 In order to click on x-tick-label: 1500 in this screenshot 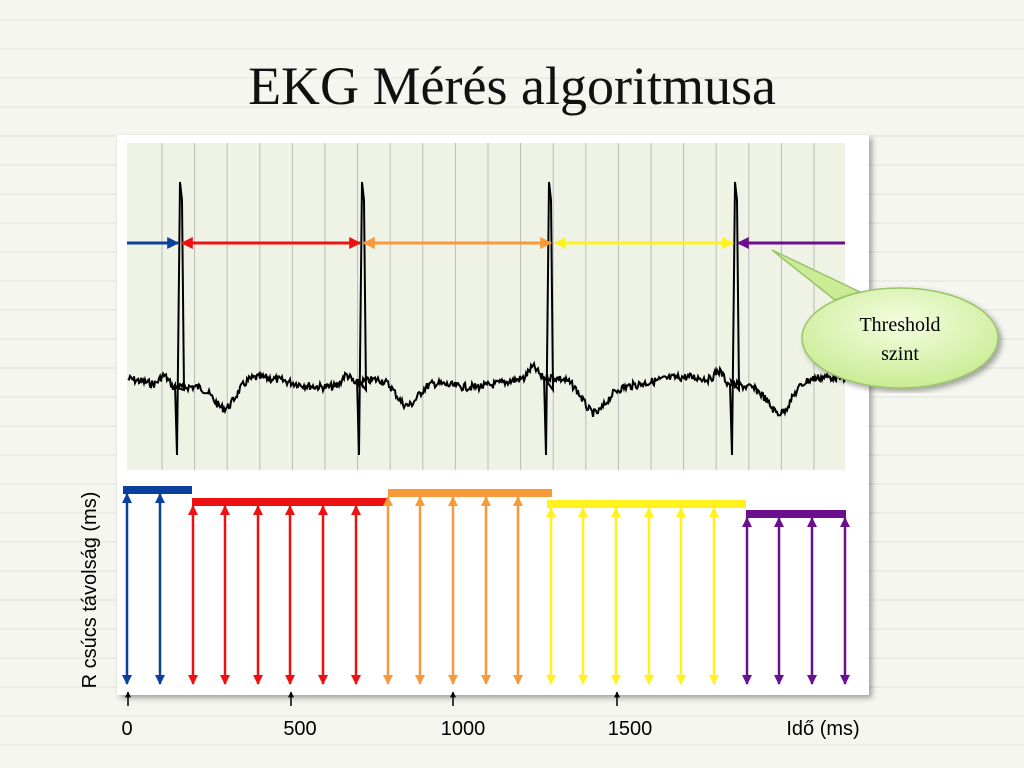, I will do `click(630, 729)`.